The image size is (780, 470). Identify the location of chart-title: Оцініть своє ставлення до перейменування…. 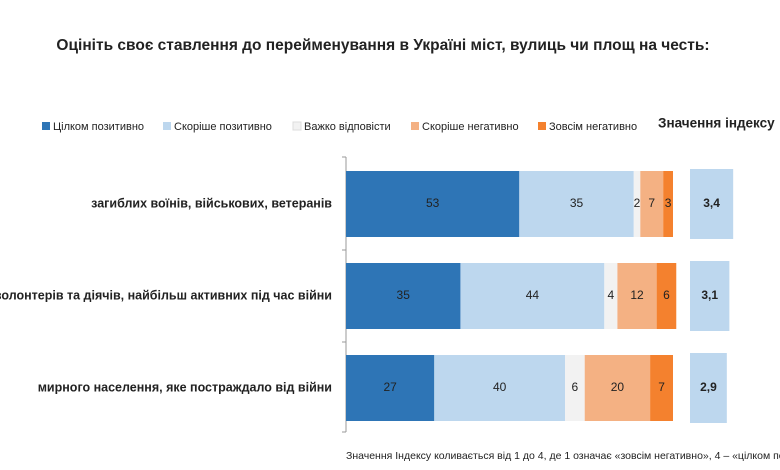
(382, 45).